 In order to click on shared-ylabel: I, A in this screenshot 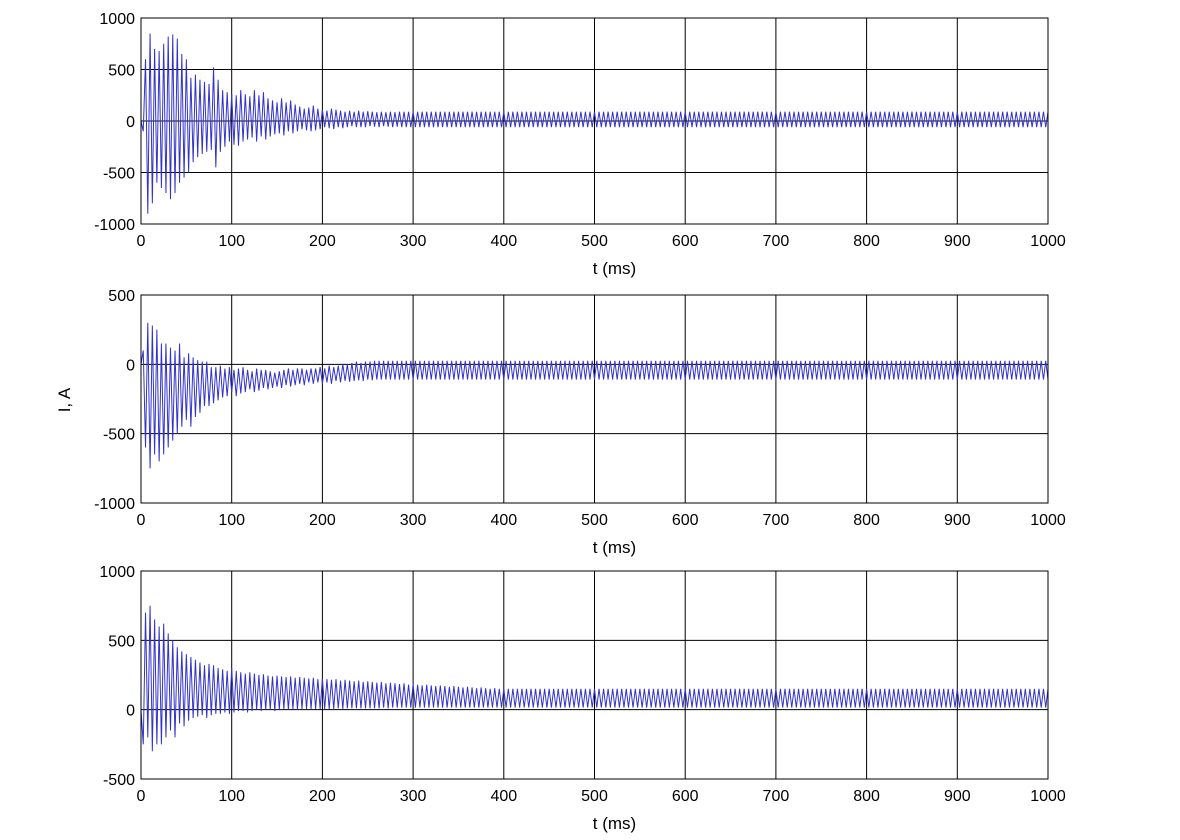, I will do `click(64, 399)`.